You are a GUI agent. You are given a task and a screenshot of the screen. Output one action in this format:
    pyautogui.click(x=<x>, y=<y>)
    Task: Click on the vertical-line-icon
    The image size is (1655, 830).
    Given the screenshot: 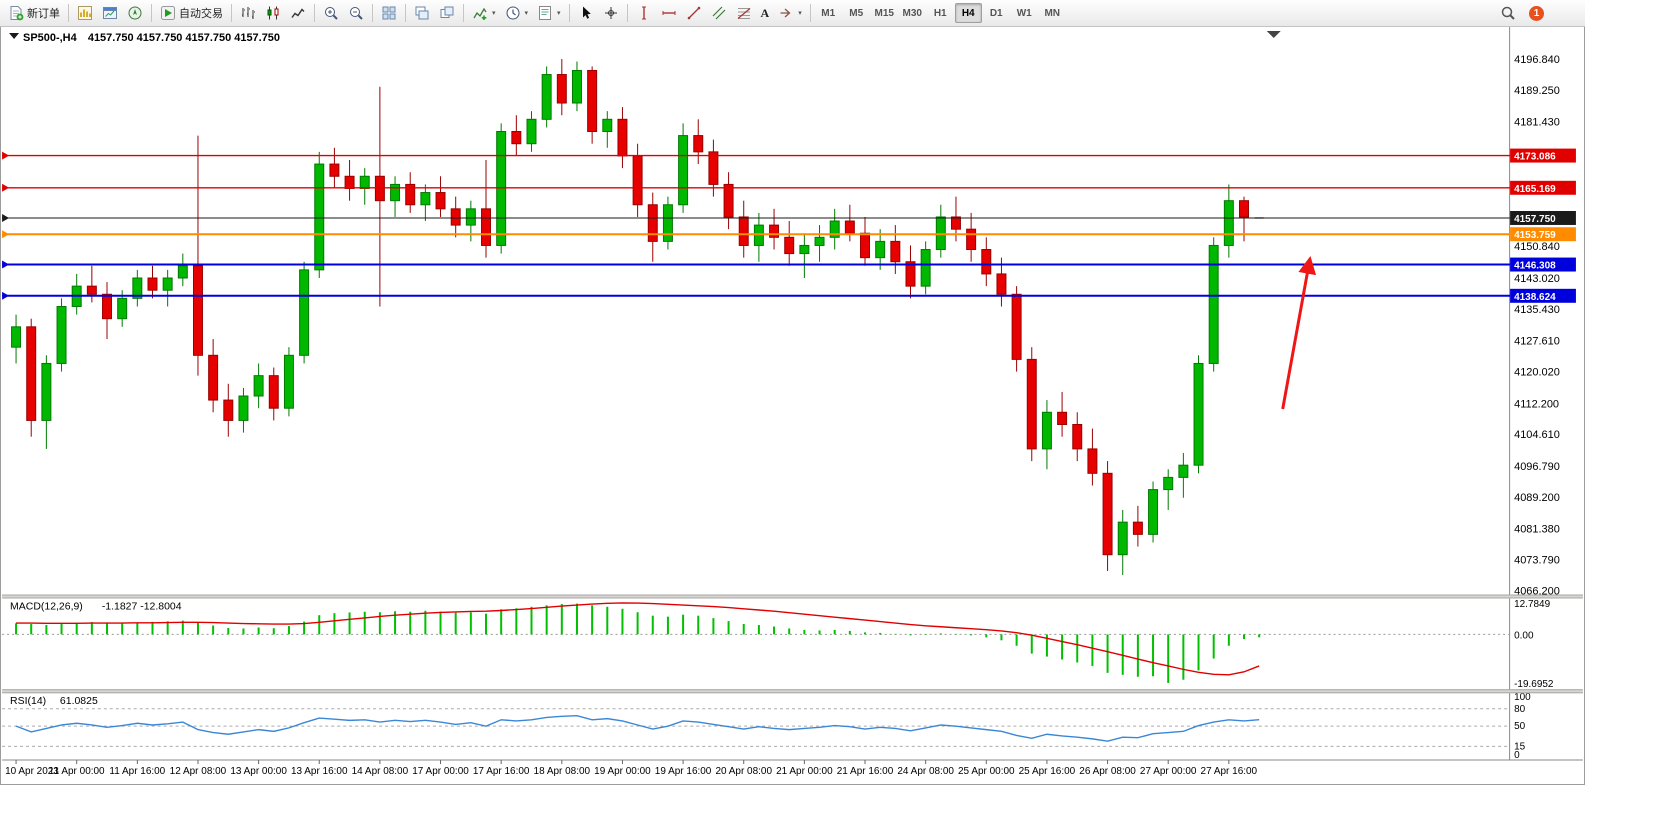 What is the action you would take?
    pyautogui.click(x=644, y=13)
    